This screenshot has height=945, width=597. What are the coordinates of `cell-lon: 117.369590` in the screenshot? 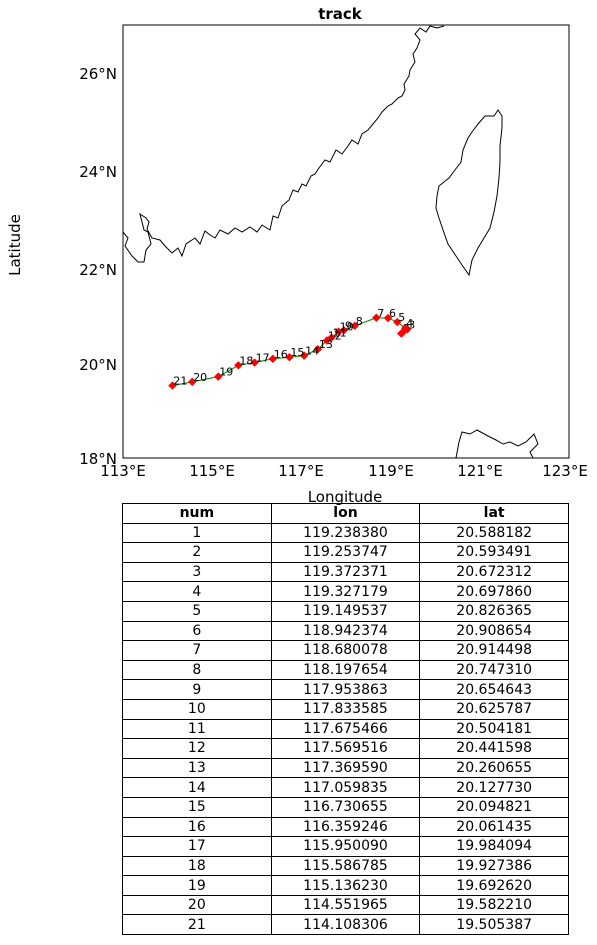 It's located at (345, 768).